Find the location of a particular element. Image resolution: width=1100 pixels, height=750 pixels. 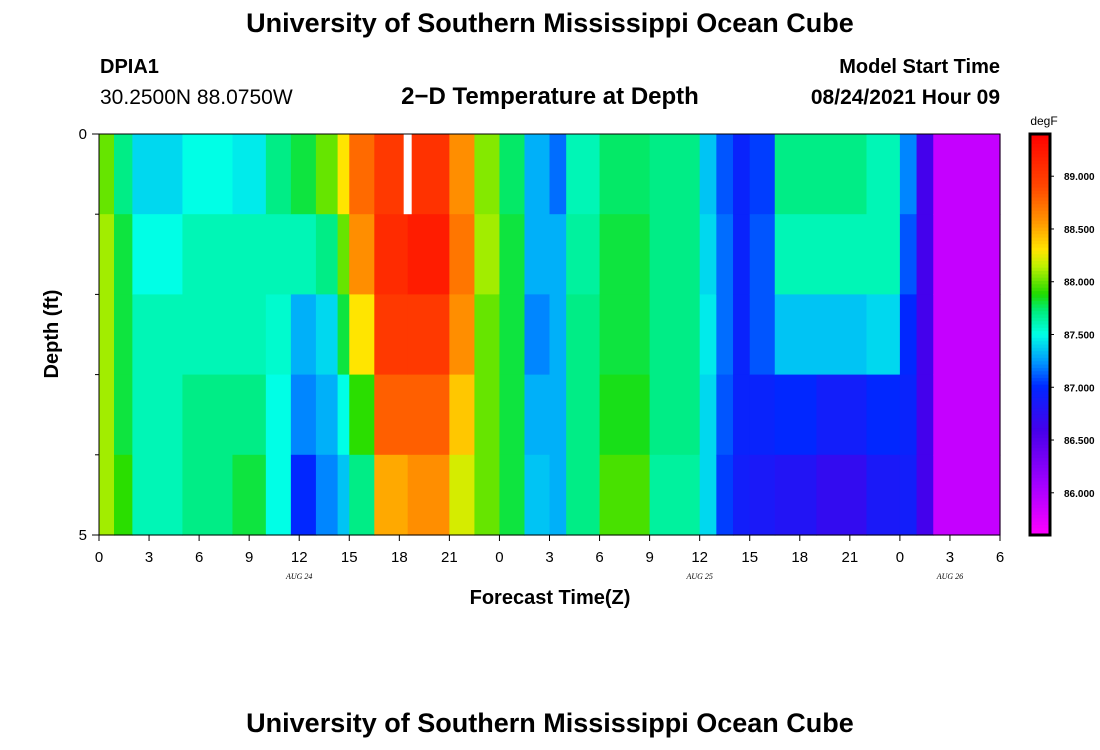

colorbar-tick-label: 89.000 is located at coordinates (1079, 177).